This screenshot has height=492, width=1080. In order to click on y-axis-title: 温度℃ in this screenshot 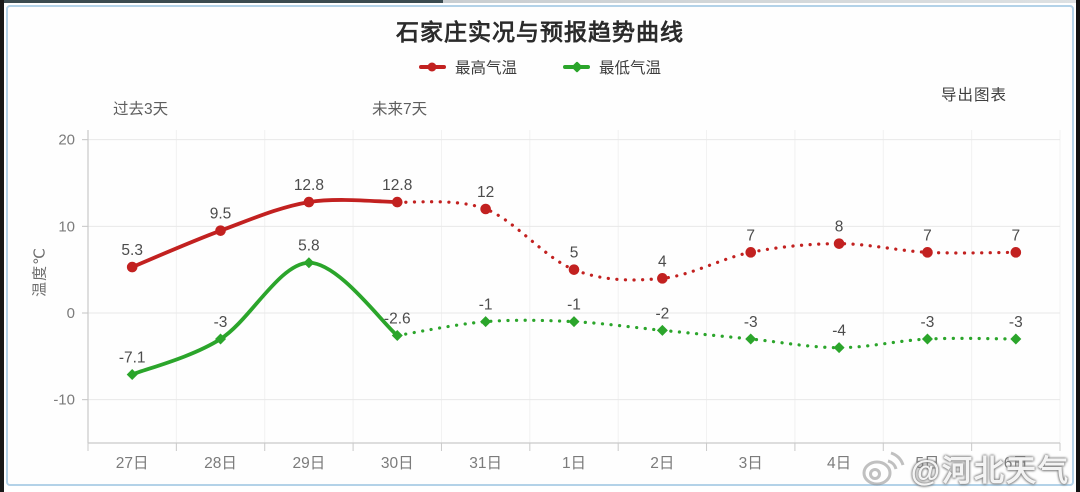, I will do `click(40, 272)`.